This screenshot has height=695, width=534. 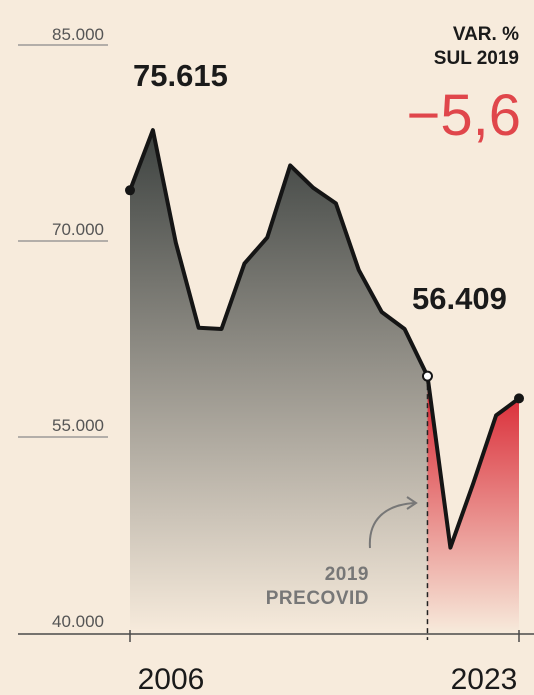 I want to click on annotation-line1: 2019, so click(x=347, y=574).